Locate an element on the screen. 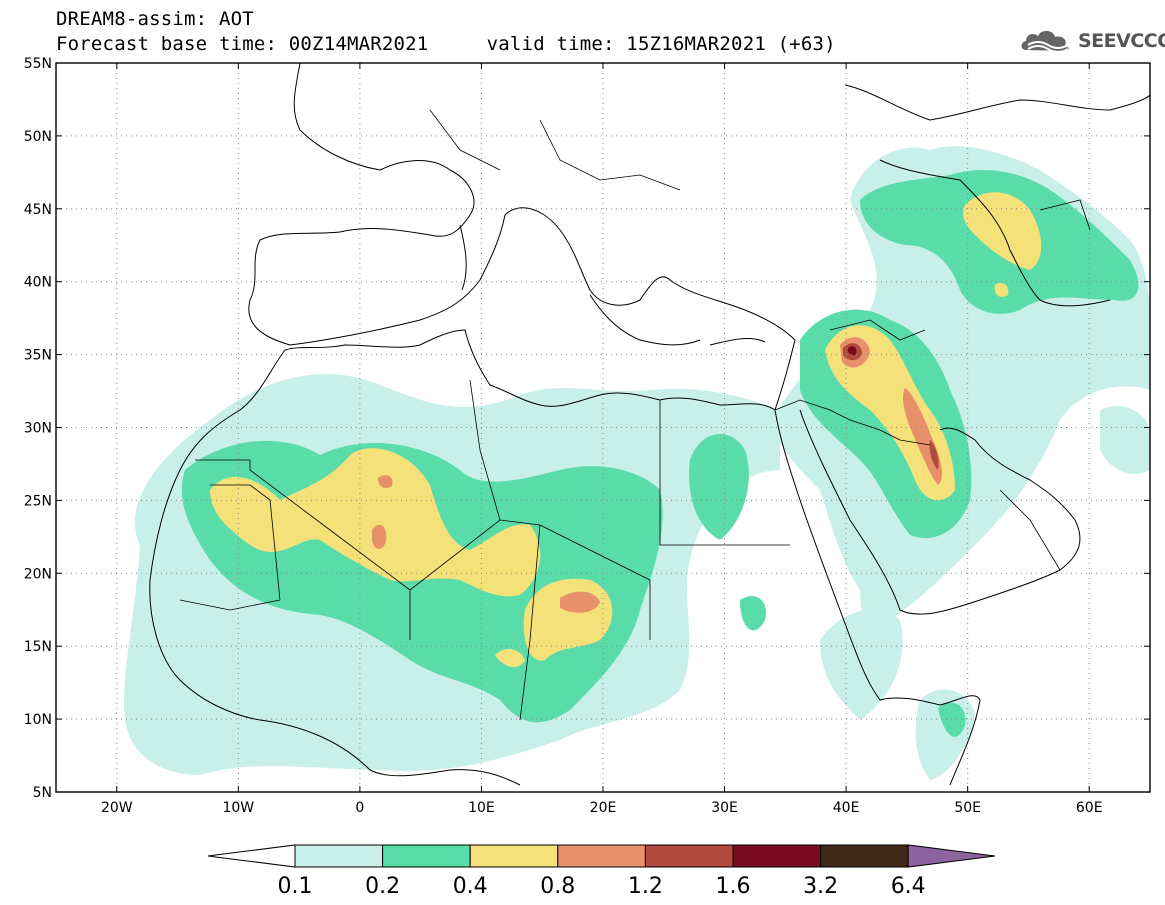  lat-tick-label: 55N is located at coordinates (38, 64).